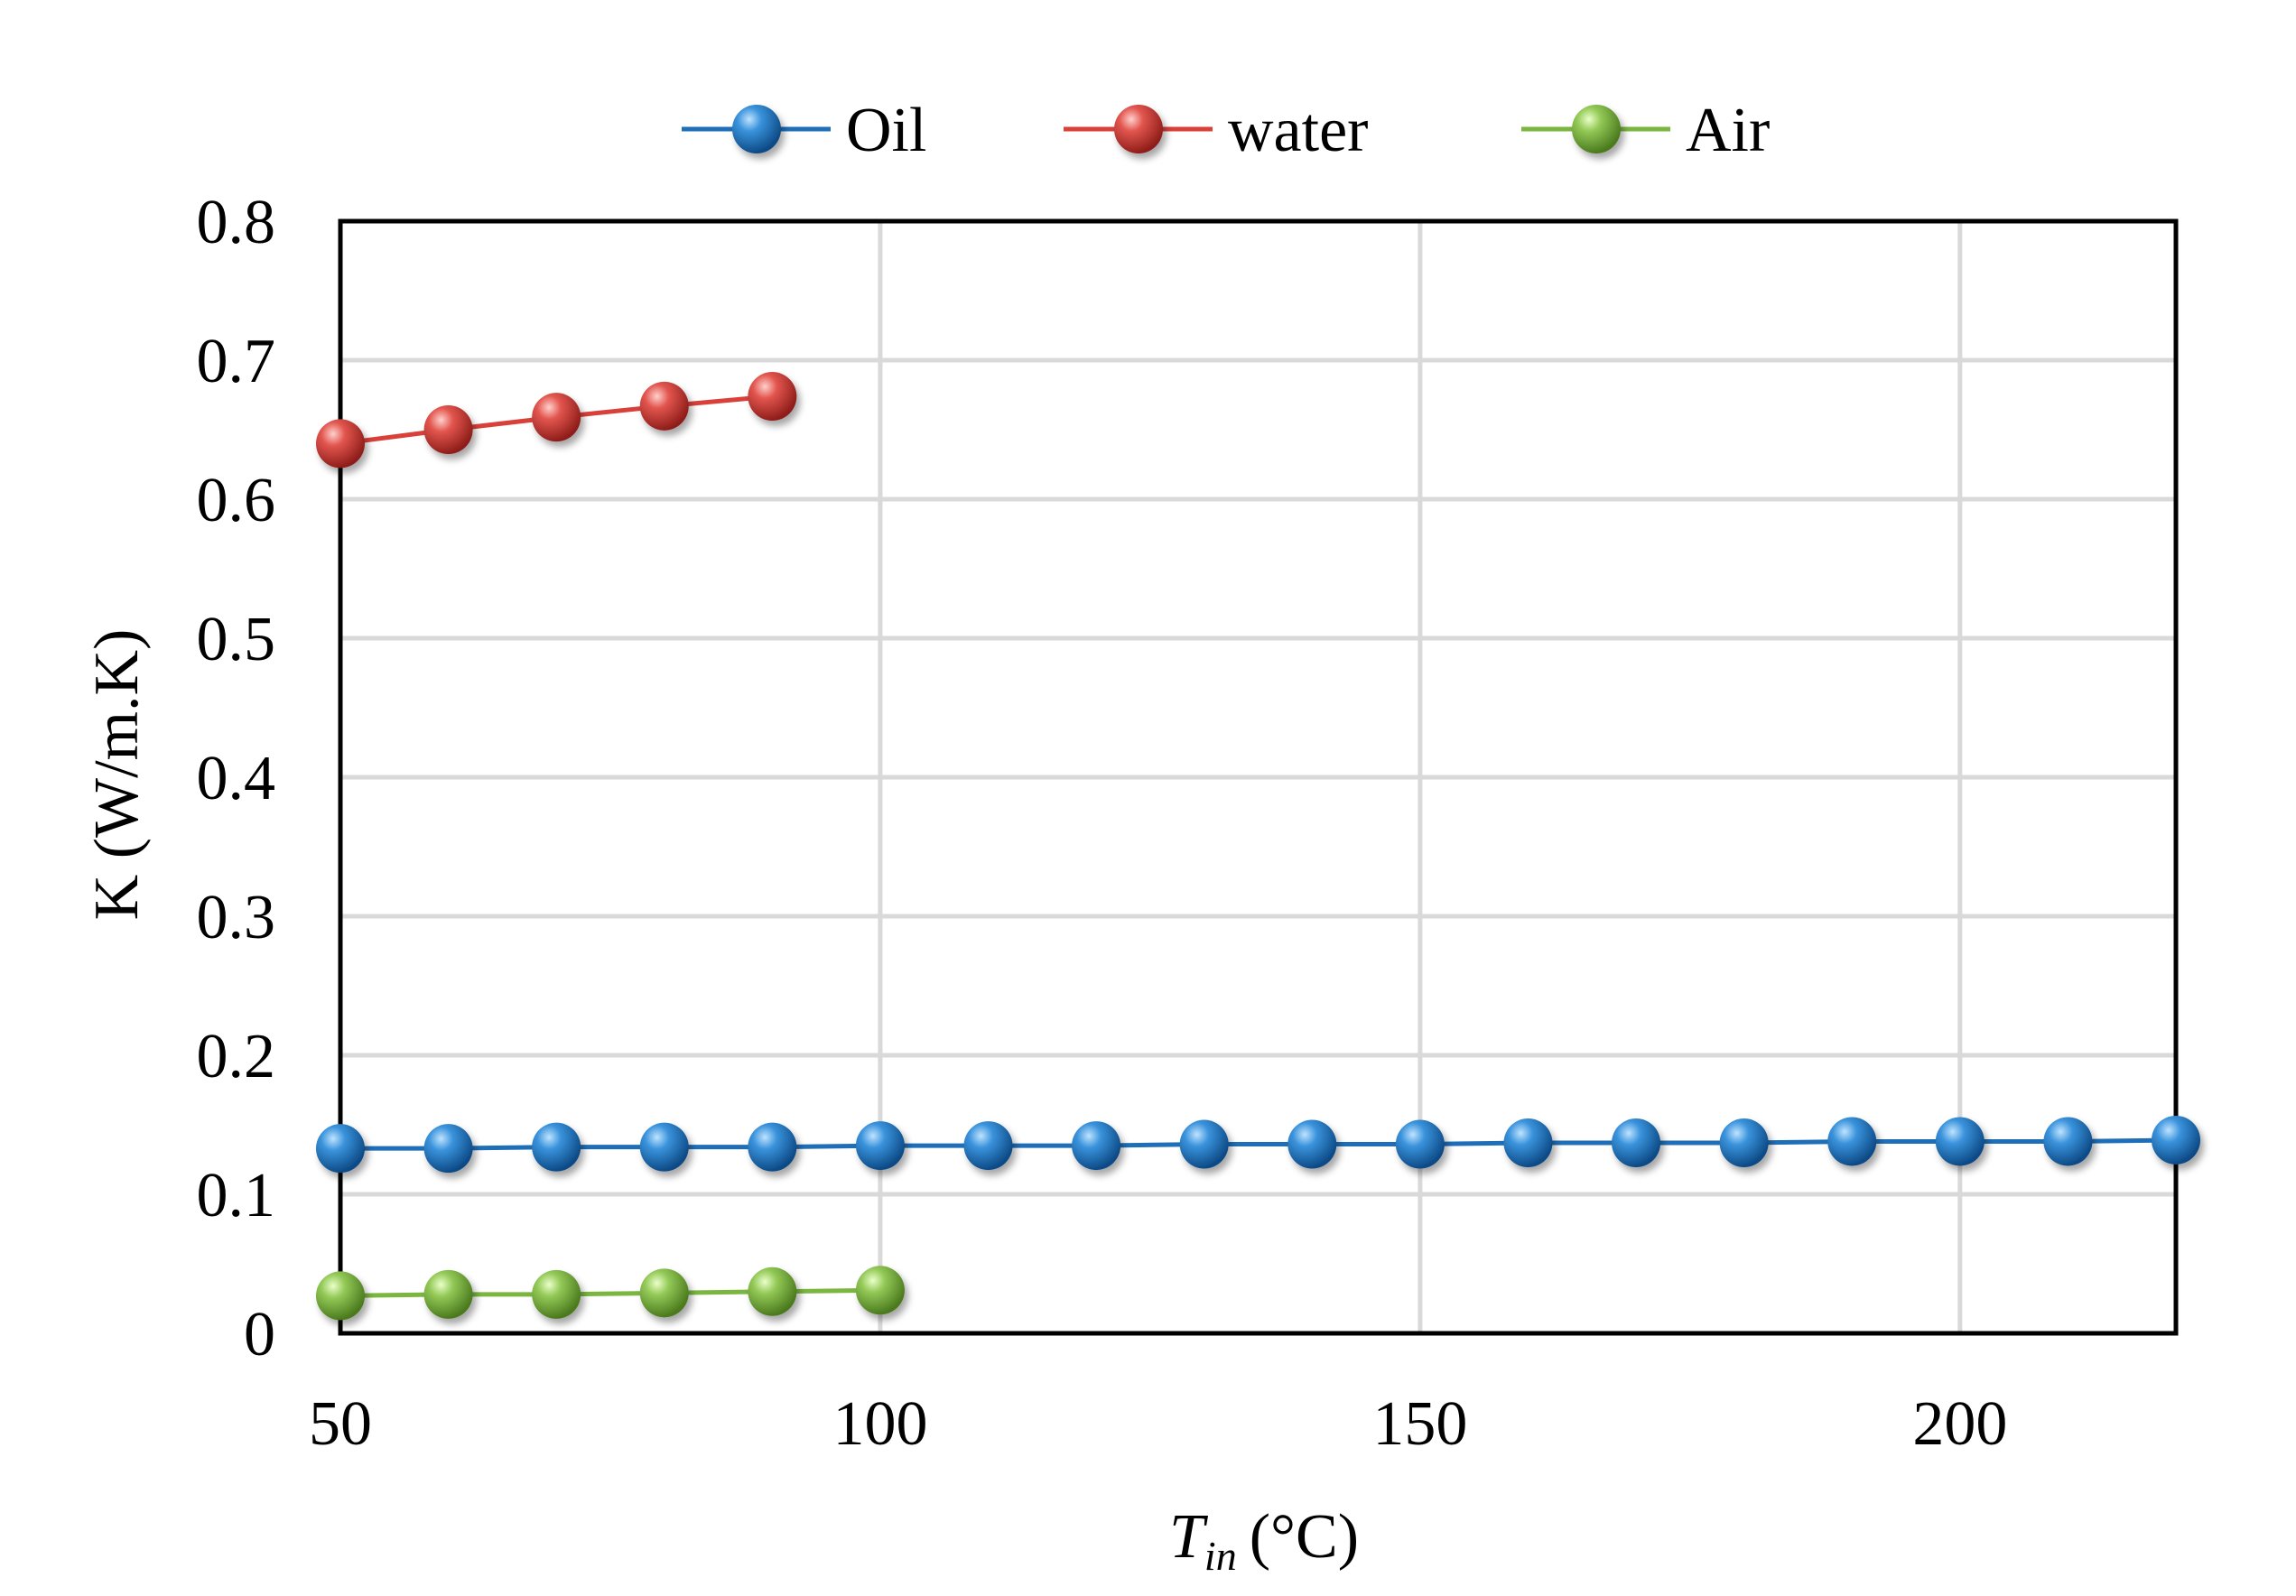  I want to click on series-oil, so click(1258, 1144).